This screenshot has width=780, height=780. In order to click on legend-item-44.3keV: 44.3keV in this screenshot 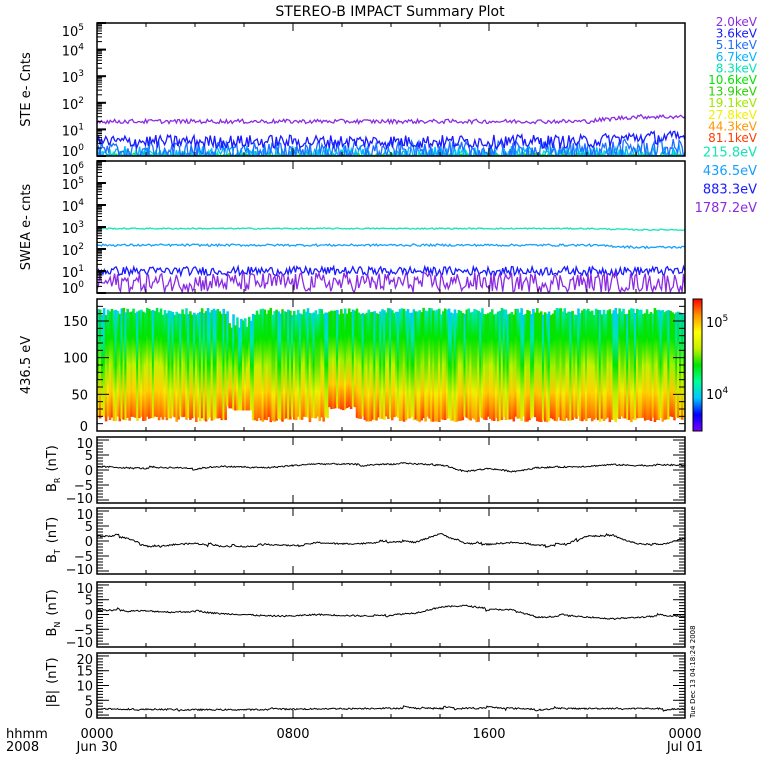, I will do `click(733, 126)`.